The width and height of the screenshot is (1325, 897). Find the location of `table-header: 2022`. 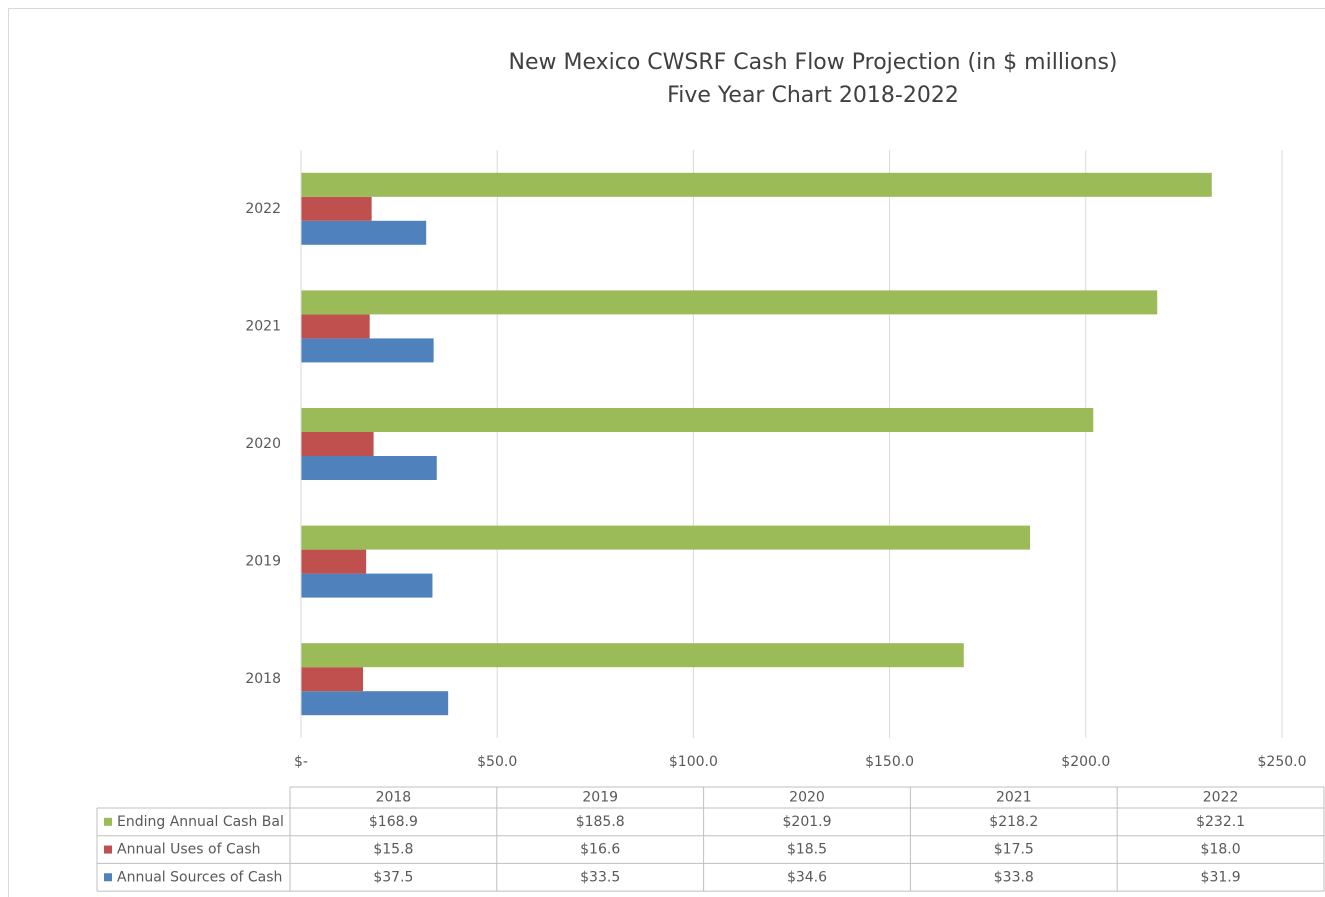

table-header: 2022 is located at coordinates (1221, 798).